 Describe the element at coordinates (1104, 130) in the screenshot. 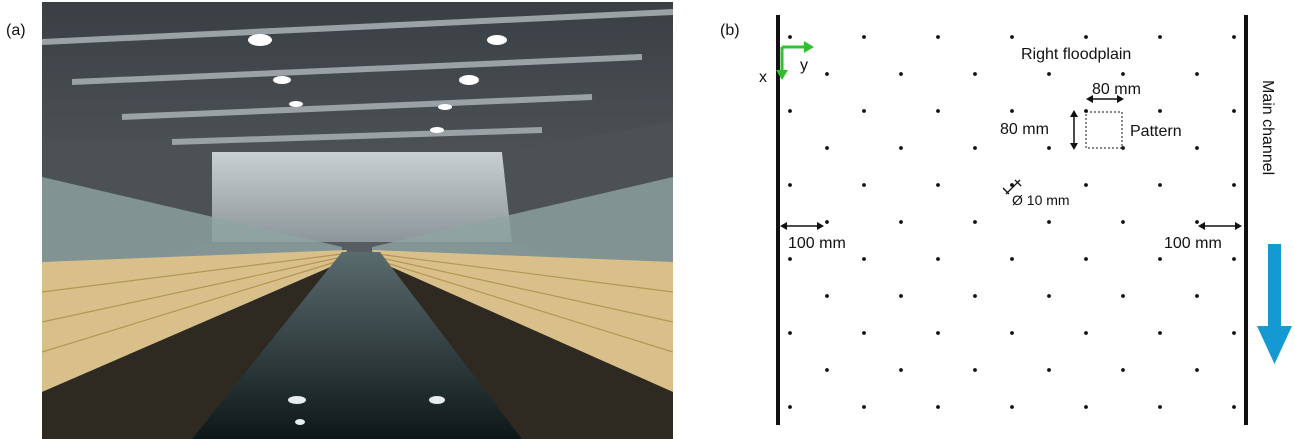

I see `pattern-box` at that location.